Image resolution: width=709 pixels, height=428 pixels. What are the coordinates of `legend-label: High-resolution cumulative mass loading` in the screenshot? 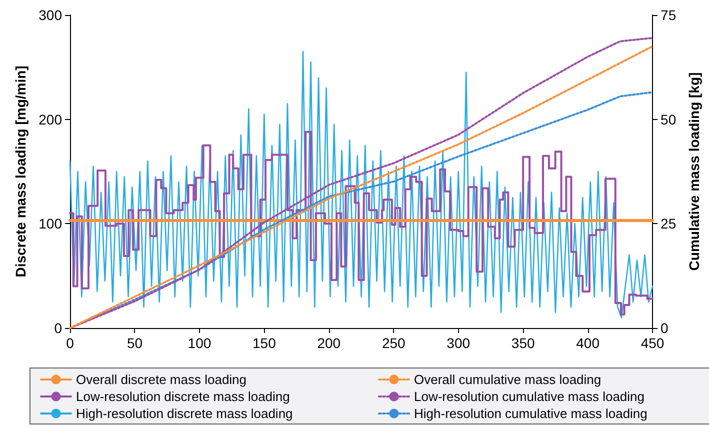 It's located at (531, 413).